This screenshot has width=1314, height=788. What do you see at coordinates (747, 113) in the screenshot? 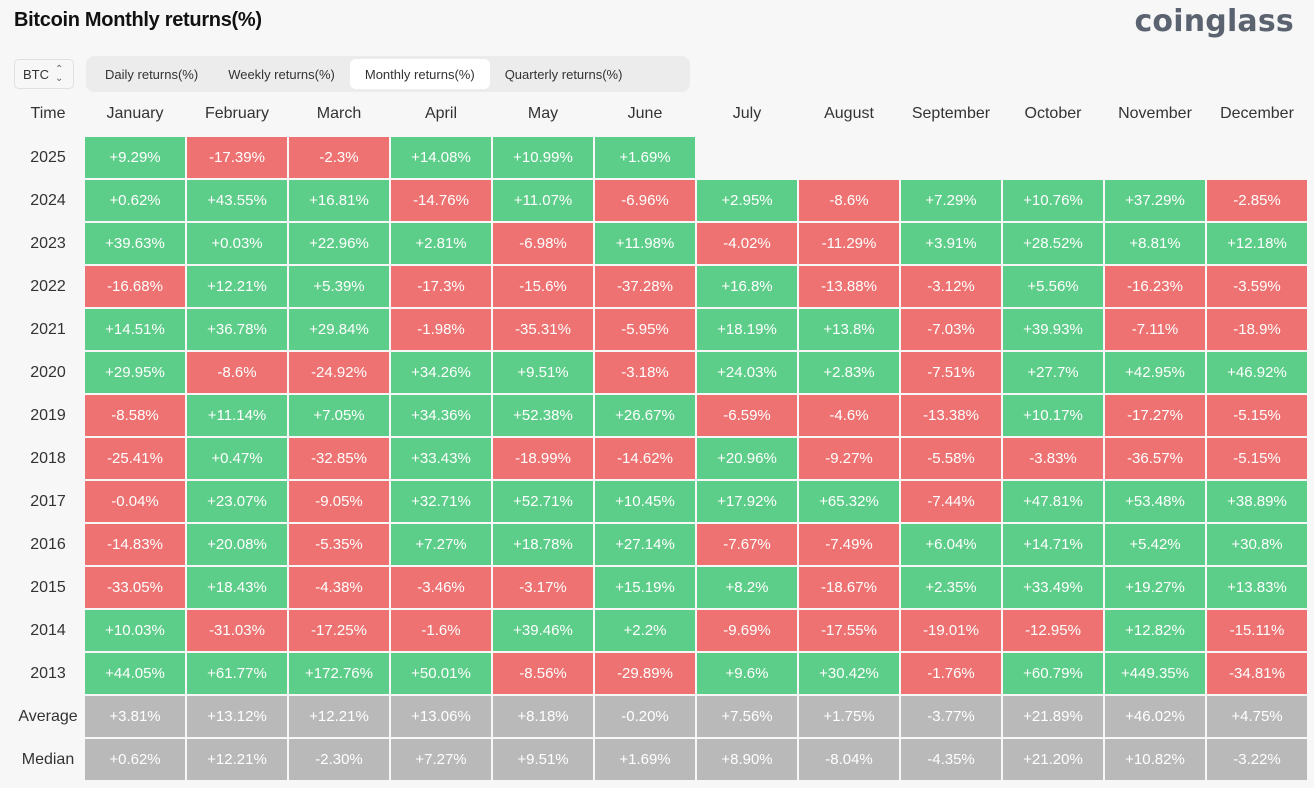
I see `column-header-july: July` at bounding box center [747, 113].